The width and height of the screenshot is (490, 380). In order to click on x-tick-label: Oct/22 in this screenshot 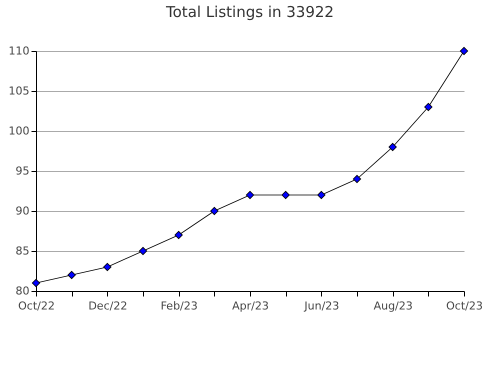, I will do `click(36, 306)`.